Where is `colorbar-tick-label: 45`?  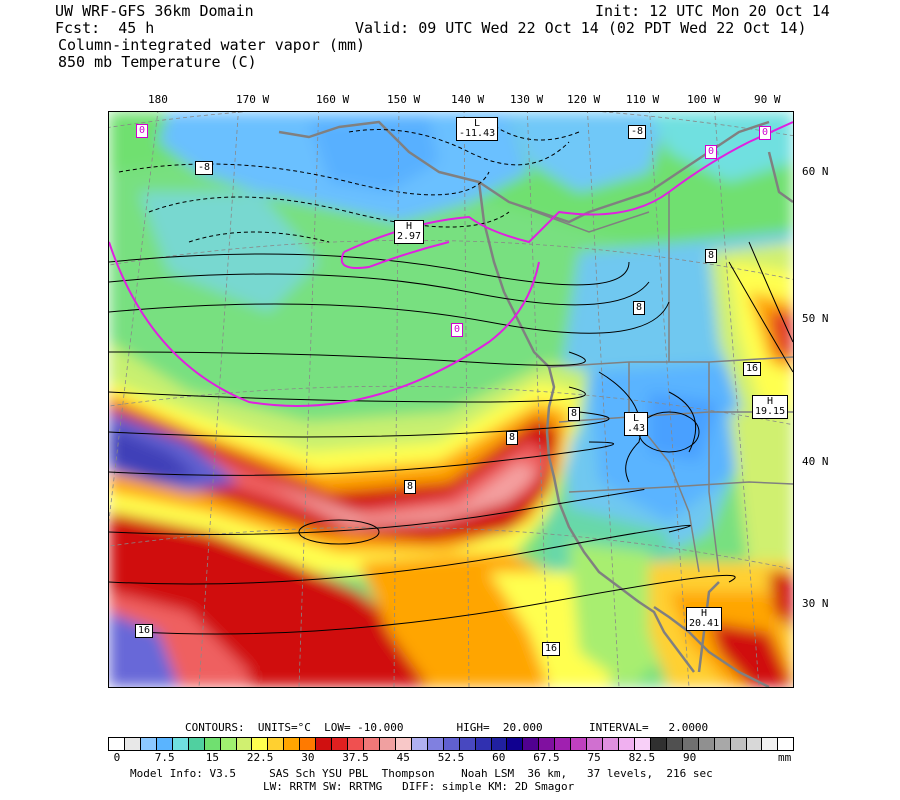 colorbar-tick-label: 45 is located at coordinates (403, 757).